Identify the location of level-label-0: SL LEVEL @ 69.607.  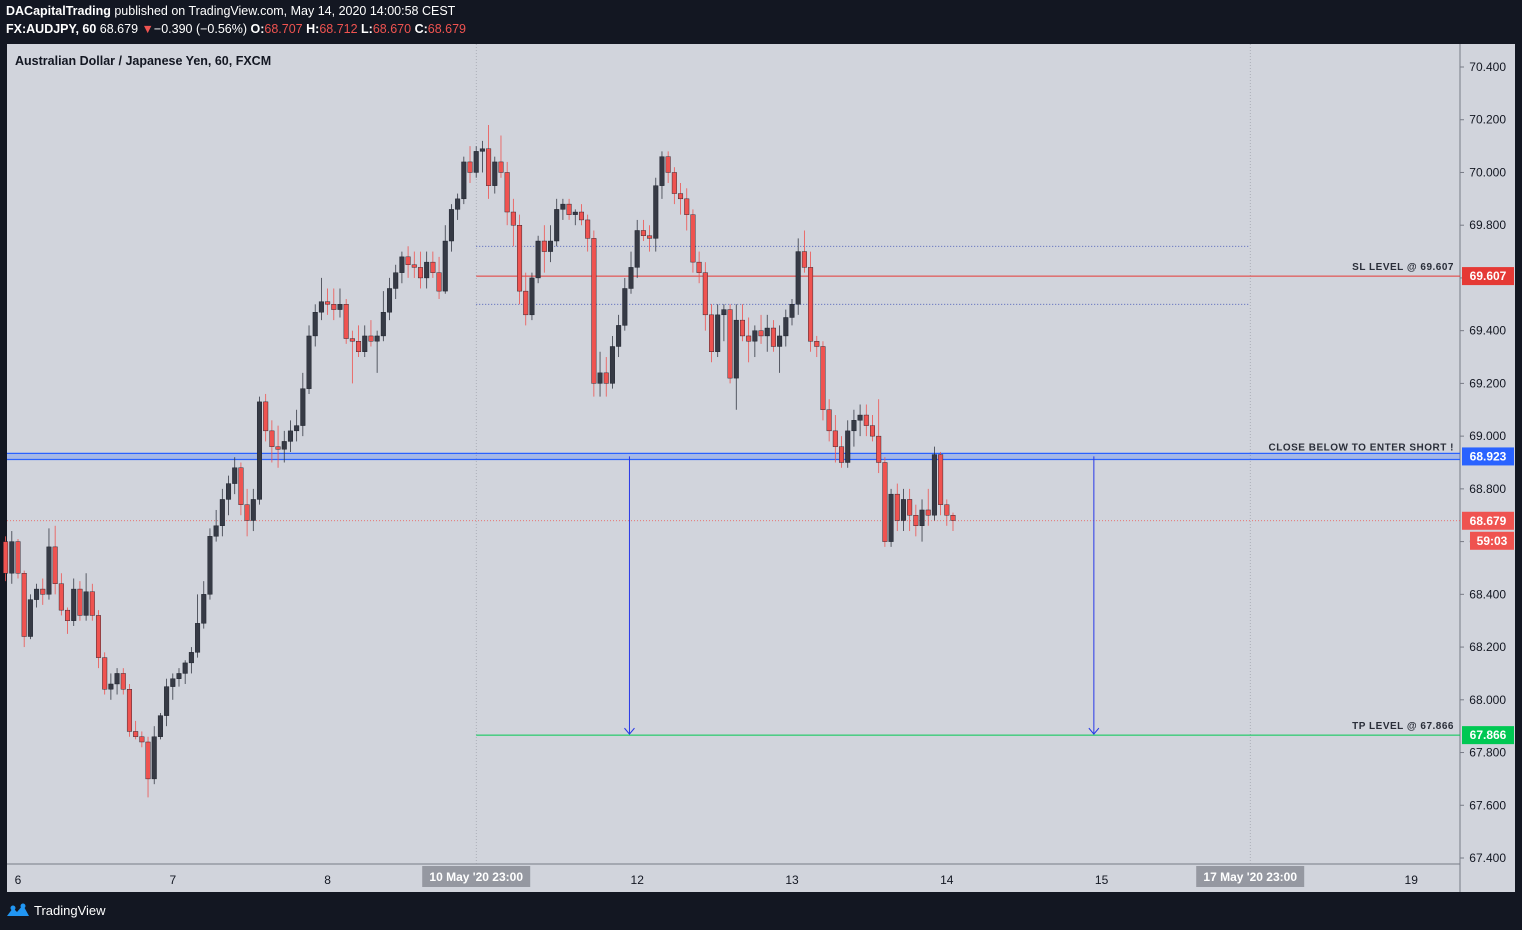
(1403, 267).